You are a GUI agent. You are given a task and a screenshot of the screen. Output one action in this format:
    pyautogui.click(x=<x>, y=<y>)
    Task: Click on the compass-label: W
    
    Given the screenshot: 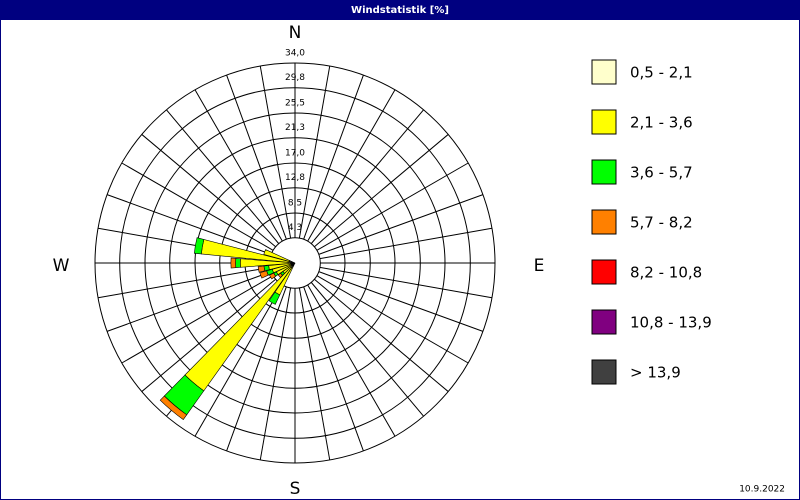 What is the action you would take?
    pyautogui.click(x=61, y=266)
    